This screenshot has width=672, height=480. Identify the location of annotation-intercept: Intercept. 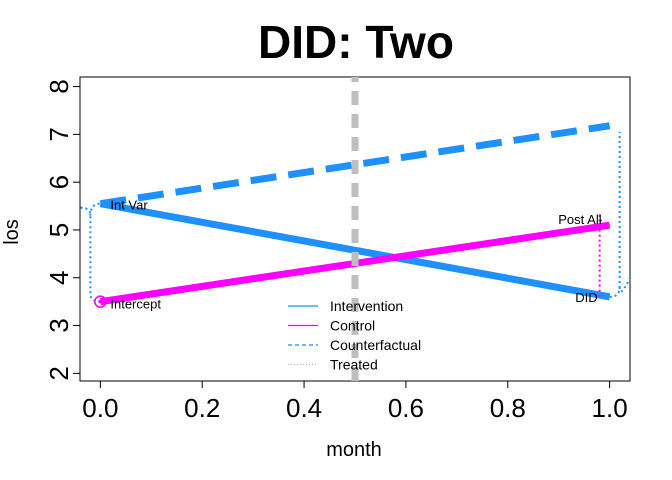
(135, 304).